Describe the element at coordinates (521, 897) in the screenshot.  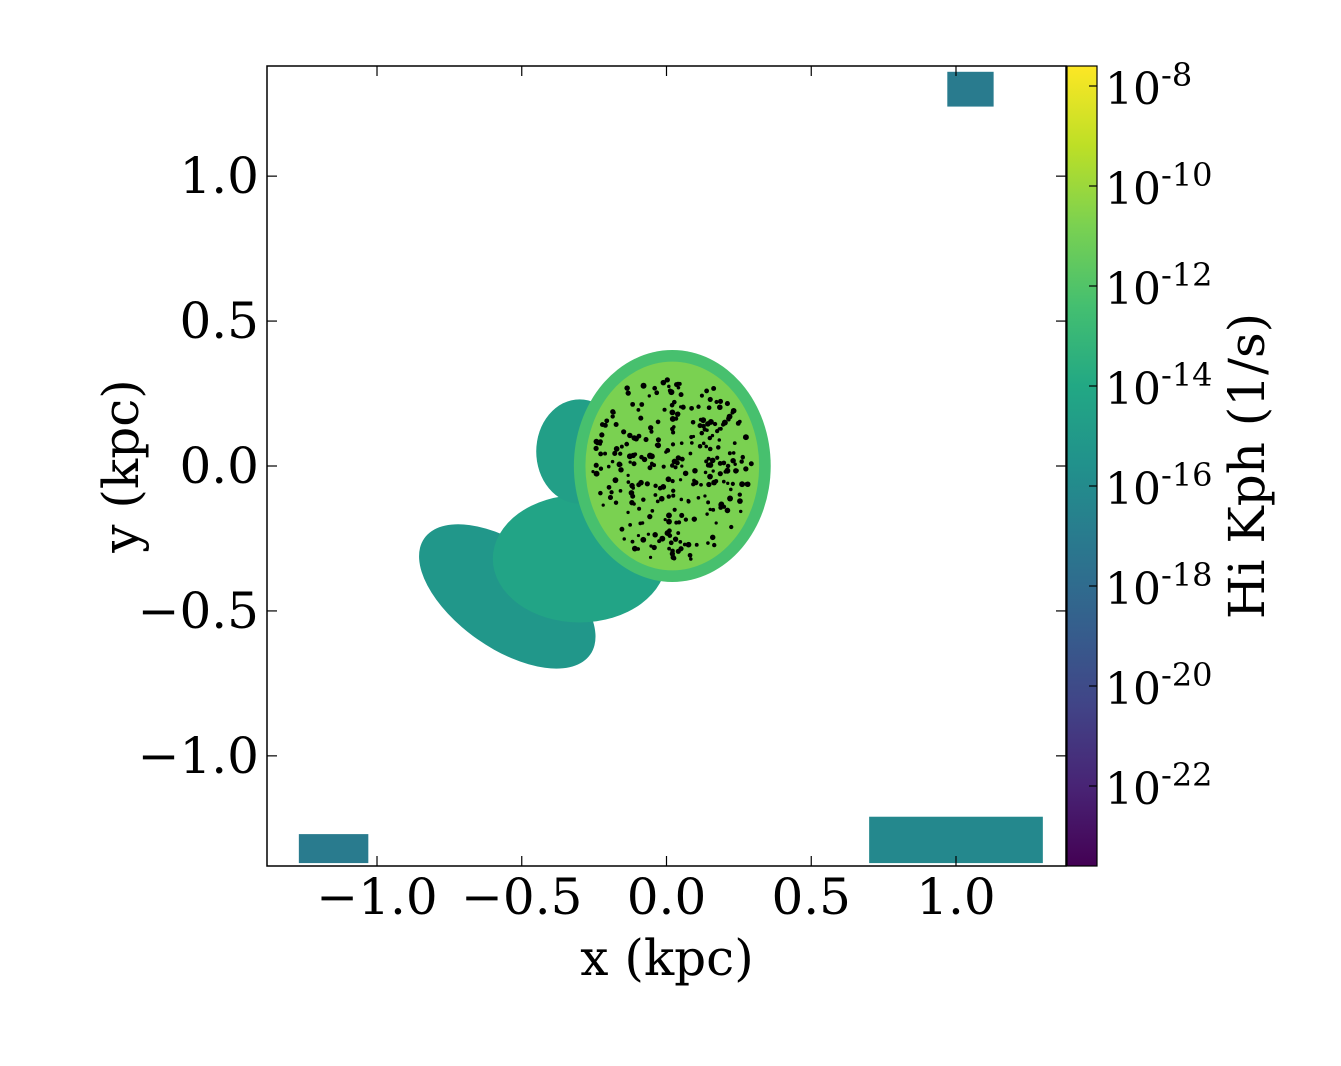
I see `x-tick-label: −0.5` at that location.